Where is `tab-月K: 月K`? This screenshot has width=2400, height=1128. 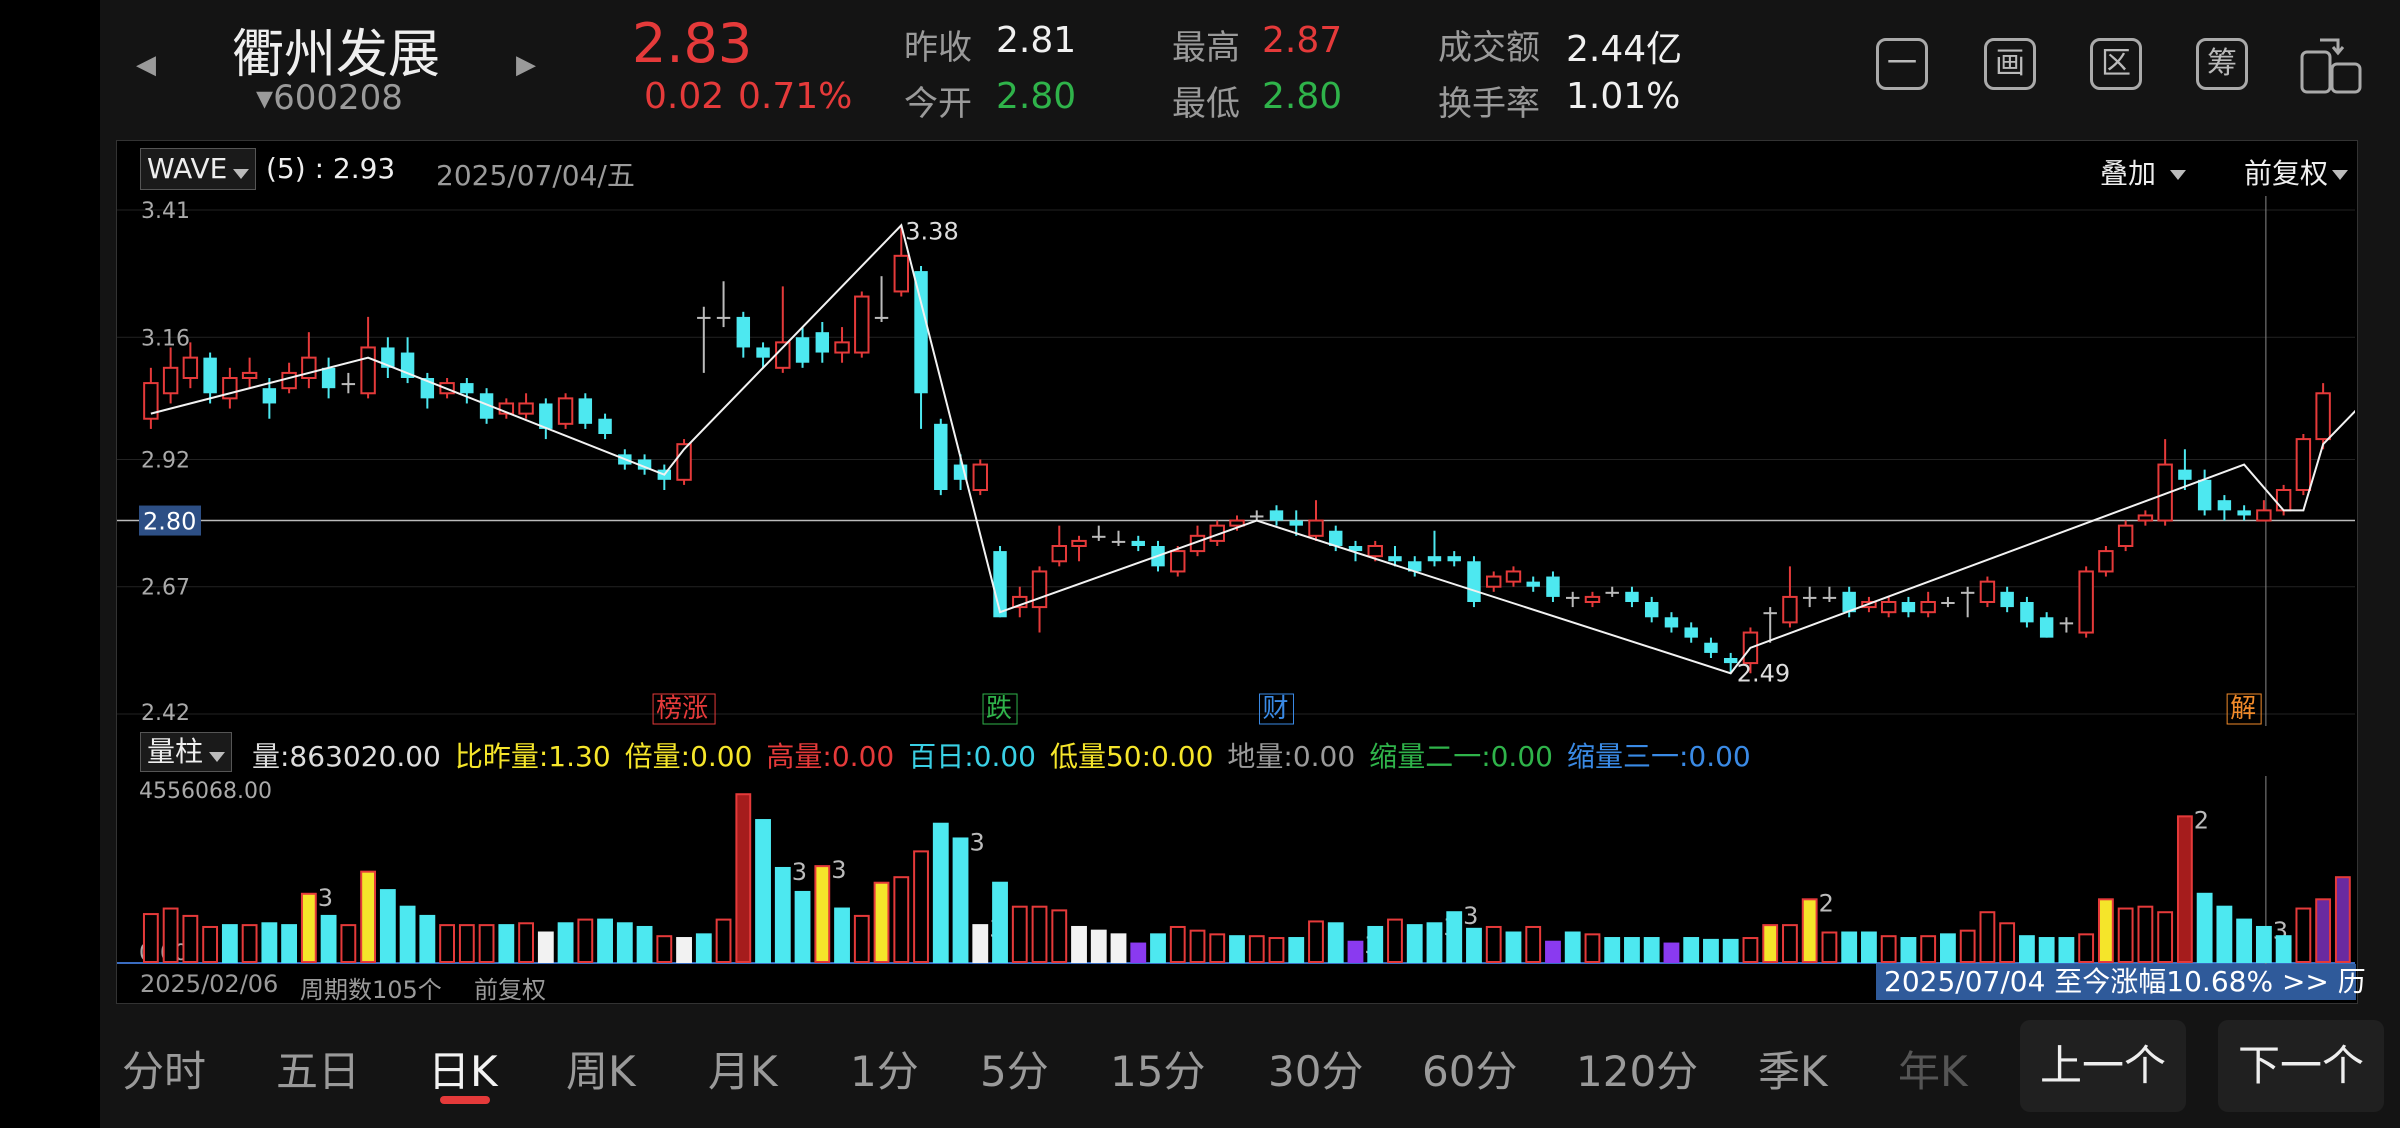
tab-月K: 月K is located at coordinates (743, 1071).